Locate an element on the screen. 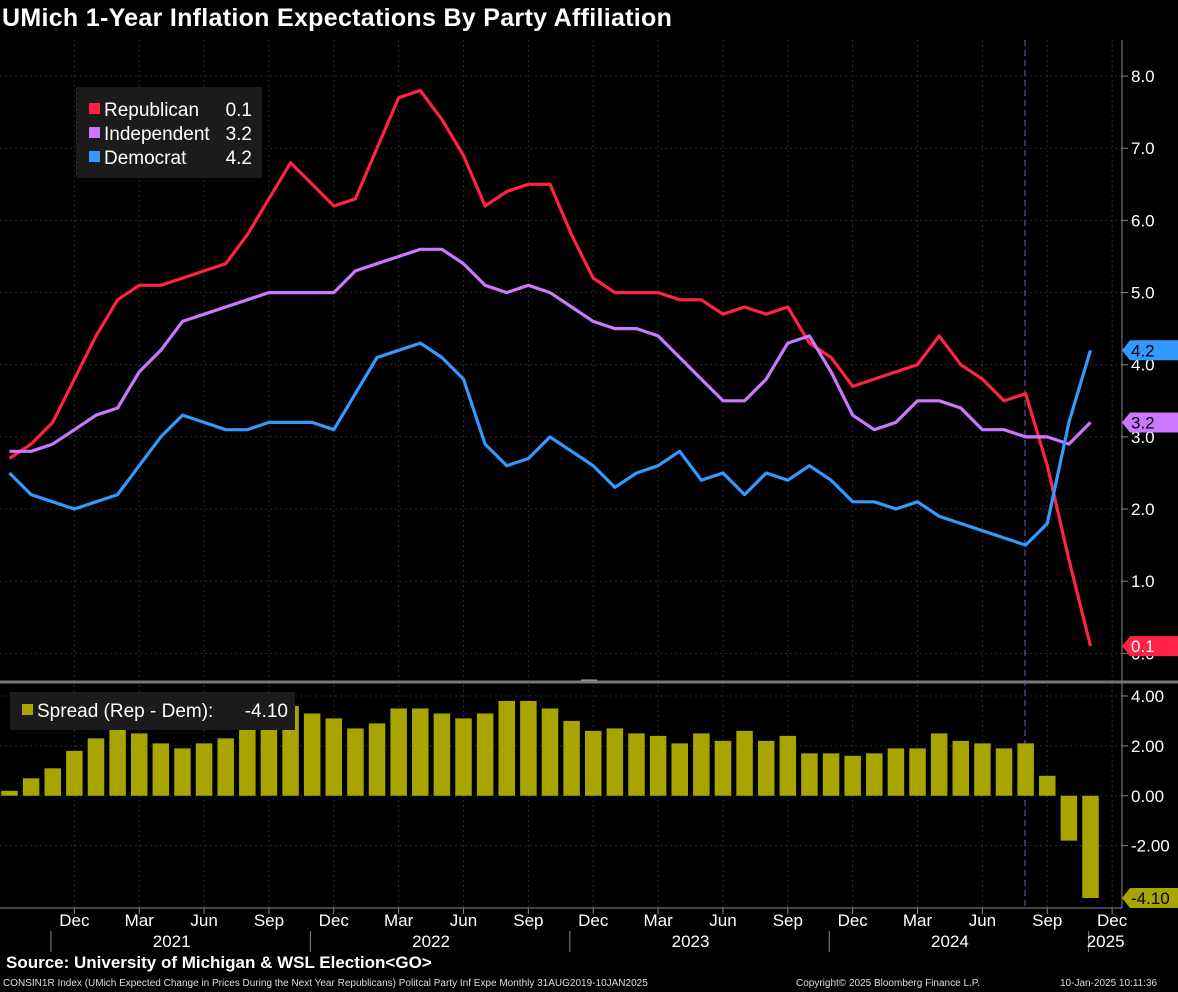 The height and width of the screenshot is (992, 1178). y-tick-label: 7.0 is located at coordinates (1143, 148).